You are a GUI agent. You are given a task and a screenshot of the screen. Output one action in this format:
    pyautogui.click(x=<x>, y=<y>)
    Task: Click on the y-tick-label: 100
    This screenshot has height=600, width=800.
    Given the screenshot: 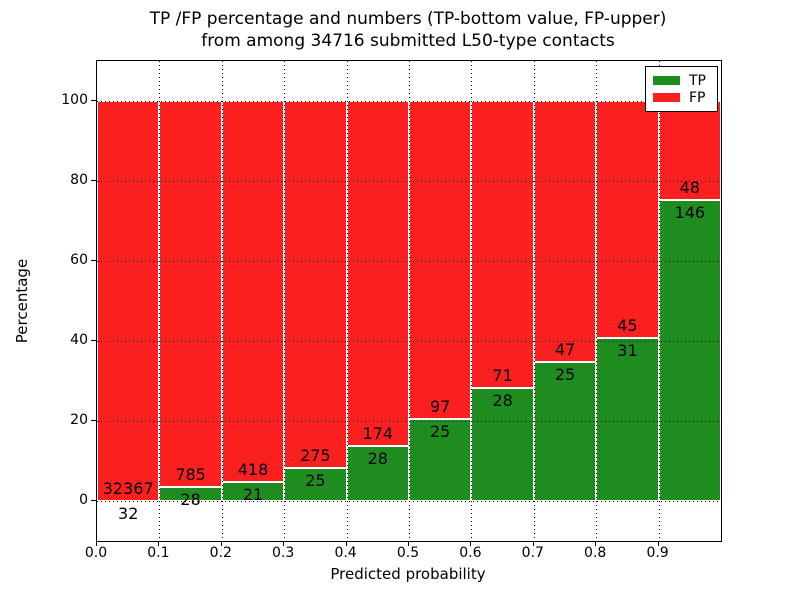 What is the action you would take?
    pyautogui.click(x=74, y=100)
    